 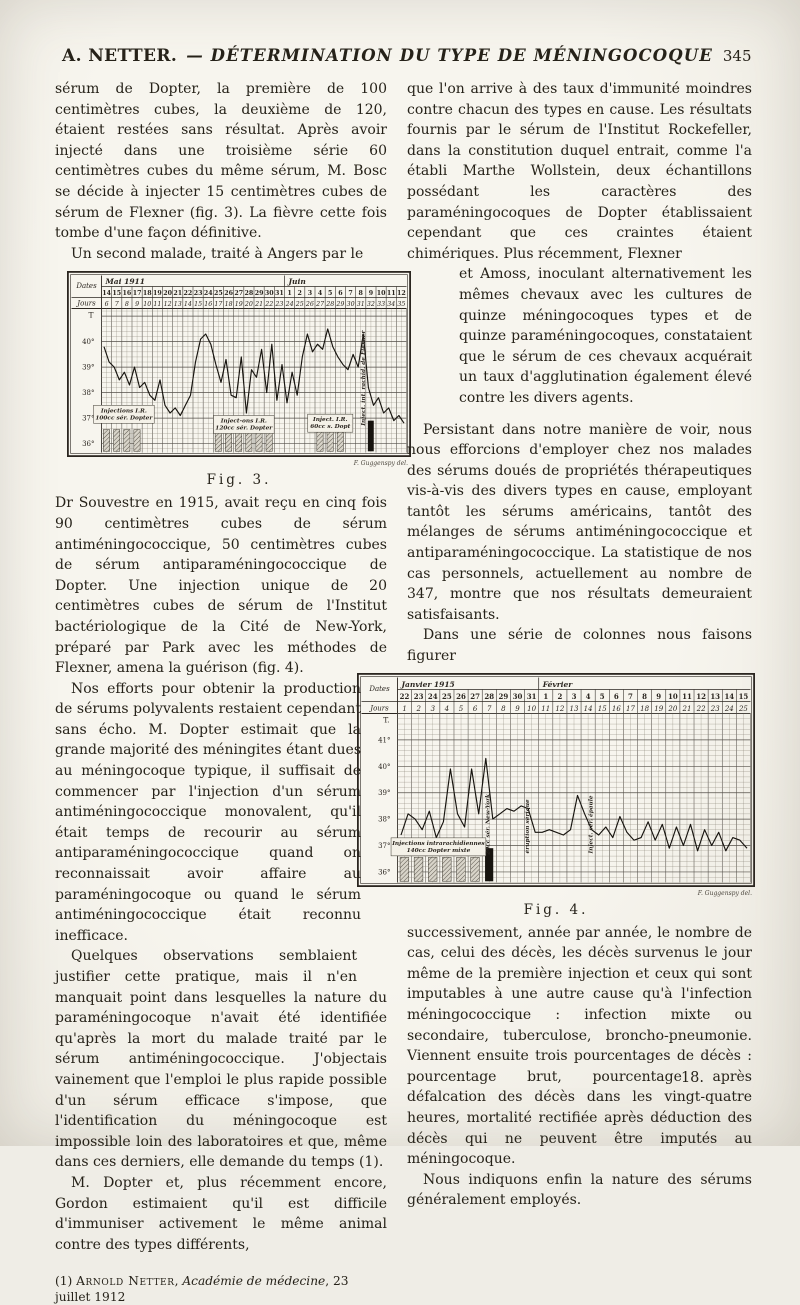 I want to click on svg-text: 18, so click(x=229, y=304).